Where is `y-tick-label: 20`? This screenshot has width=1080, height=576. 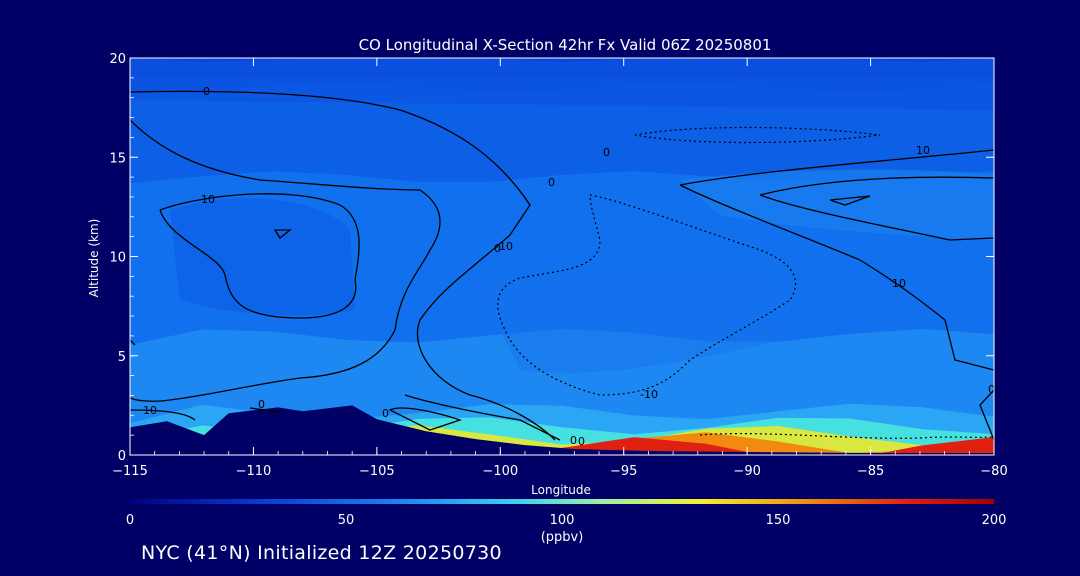
y-tick-label: 20 is located at coordinates (117, 59).